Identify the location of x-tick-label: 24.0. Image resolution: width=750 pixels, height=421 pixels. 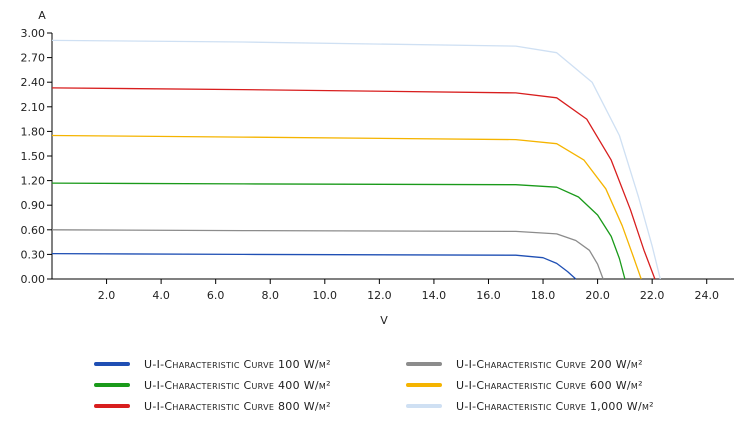
(706, 295).